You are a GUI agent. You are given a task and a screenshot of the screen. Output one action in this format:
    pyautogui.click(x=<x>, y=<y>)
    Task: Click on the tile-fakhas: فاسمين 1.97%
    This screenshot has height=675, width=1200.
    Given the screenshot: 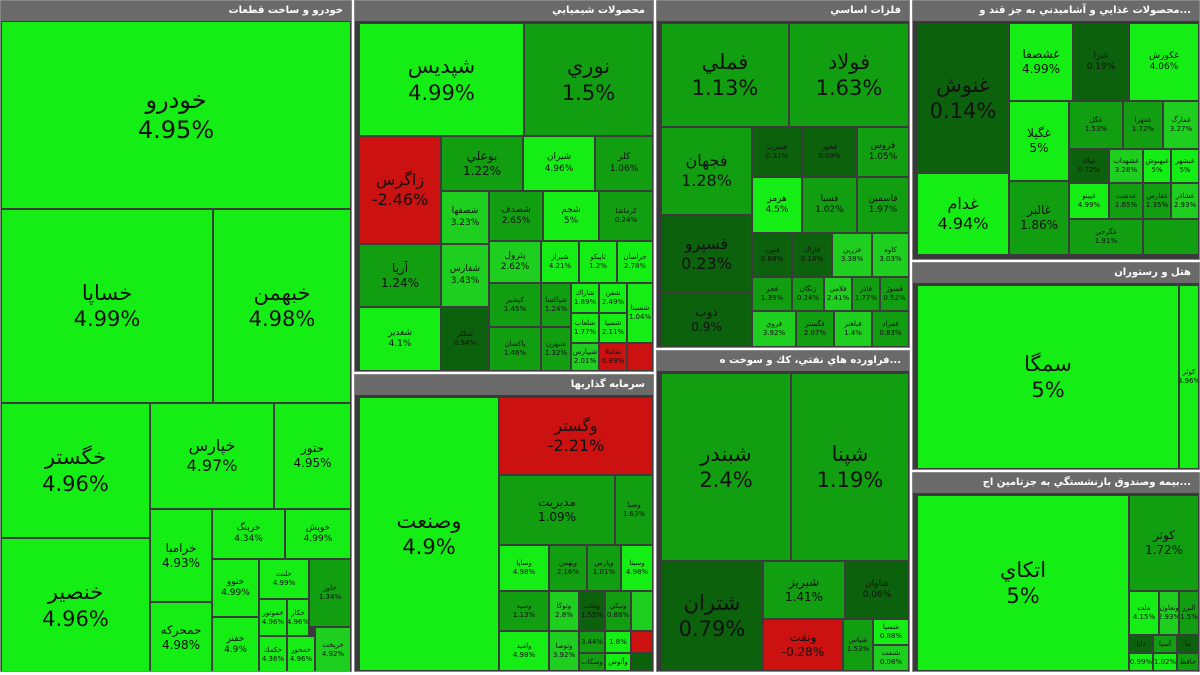 What is the action you would take?
    pyautogui.click(x=883, y=205)
    